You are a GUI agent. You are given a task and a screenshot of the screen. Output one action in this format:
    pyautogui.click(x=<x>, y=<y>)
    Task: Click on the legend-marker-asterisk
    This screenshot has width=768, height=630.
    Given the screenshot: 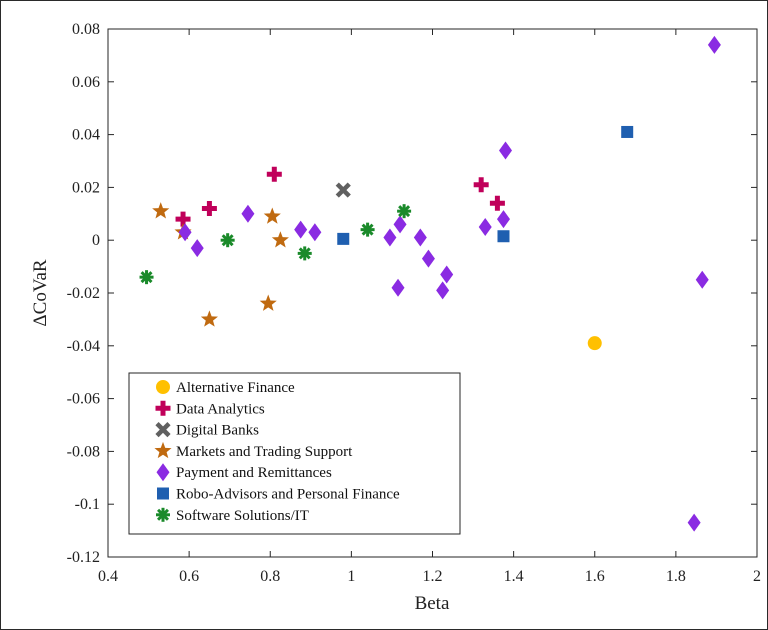 What is the action you would take?
    pyautogui.click(x=163, y=514)
    